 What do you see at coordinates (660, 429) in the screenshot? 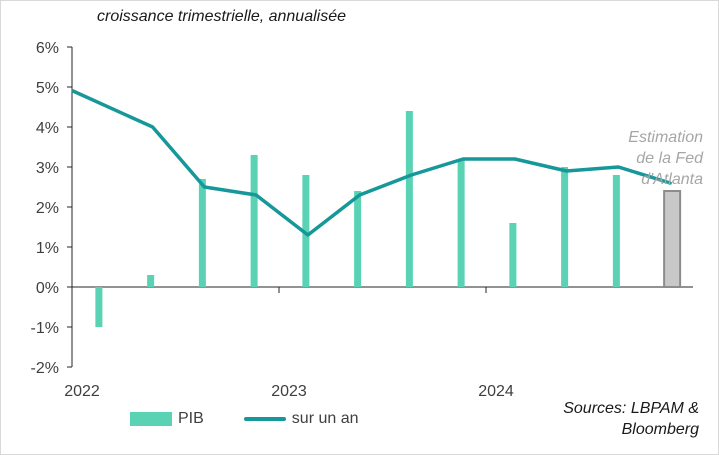
I see `sources-line-2: Bloomberg` at bounding box center [660, 429].